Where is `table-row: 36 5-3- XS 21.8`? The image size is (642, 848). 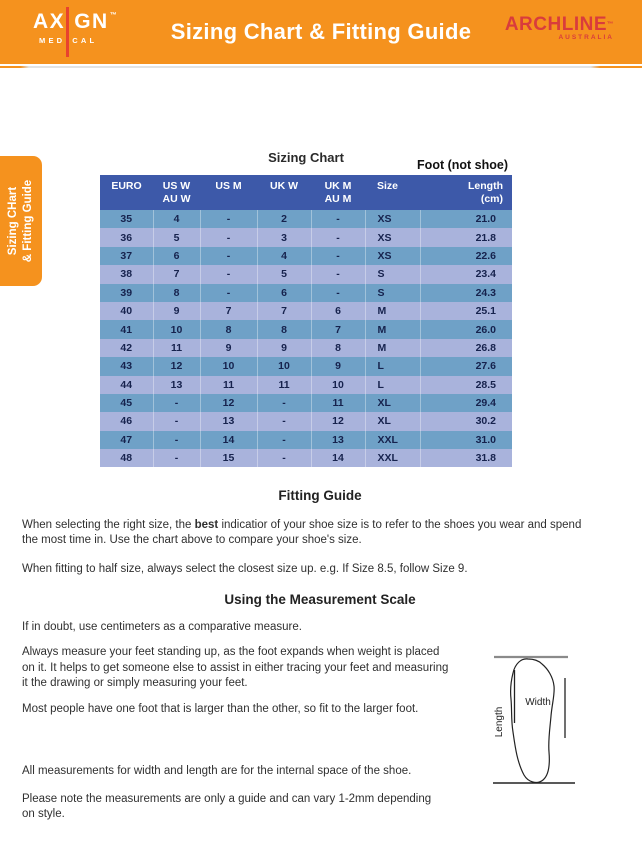 table-row: 36 5-3- XS 21.8 is located at coordinates (306, 237).